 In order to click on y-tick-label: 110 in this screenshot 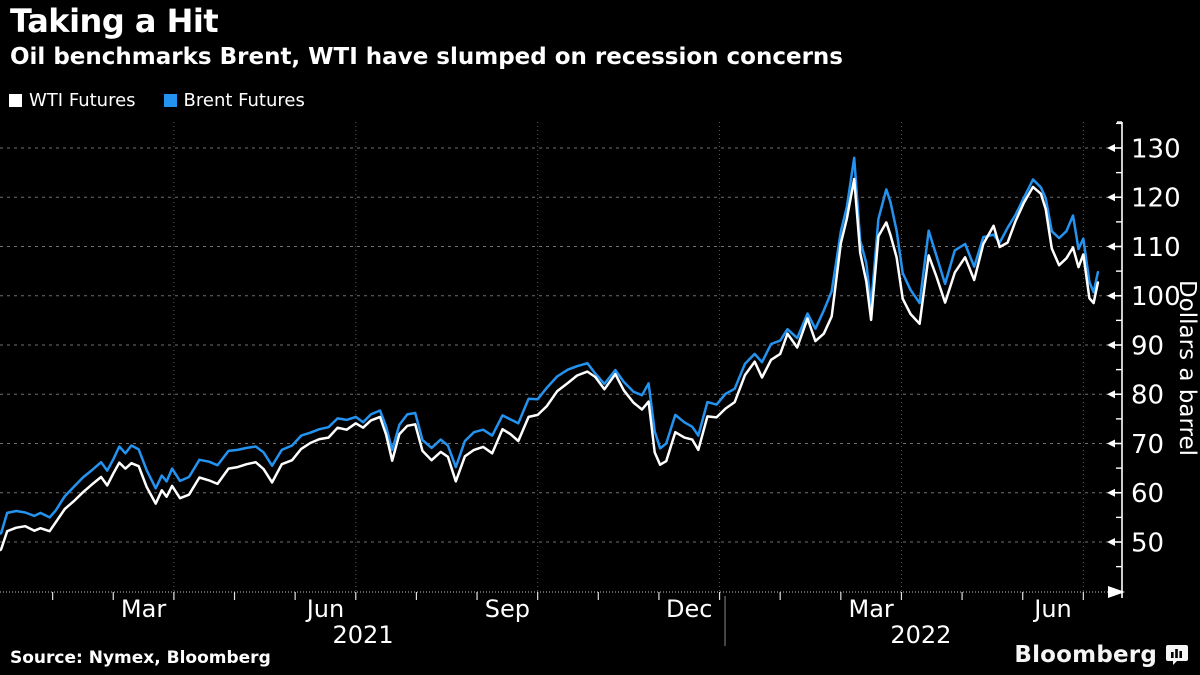, I will do `click(1156, 248)`.